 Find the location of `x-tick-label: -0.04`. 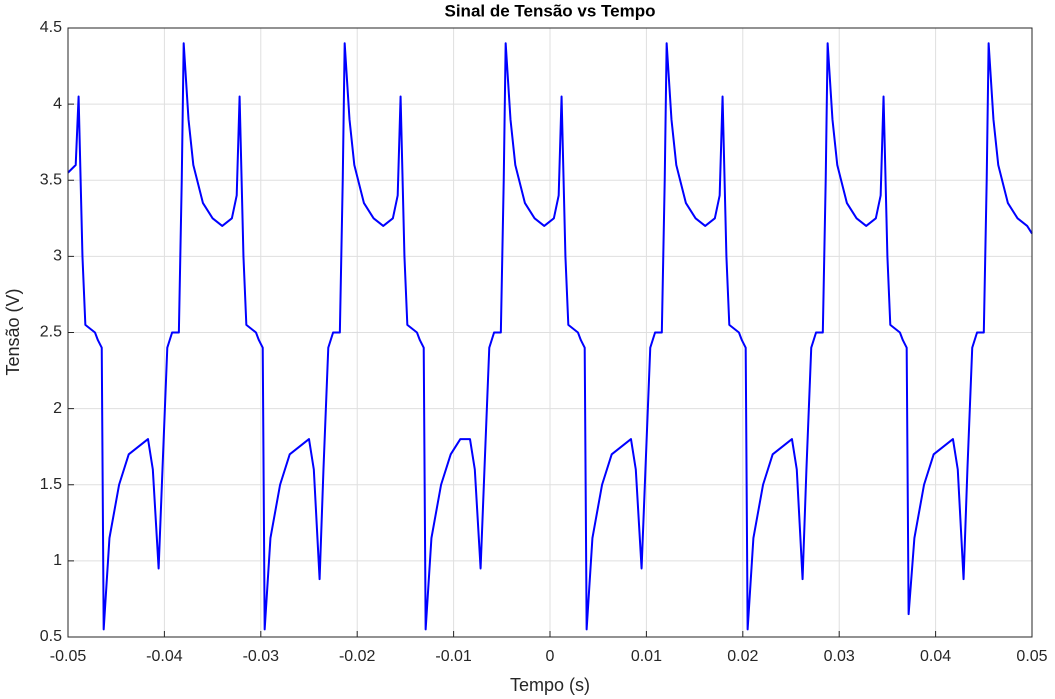

x-tick-label: -0.04 is located at coordinates (164, 656).